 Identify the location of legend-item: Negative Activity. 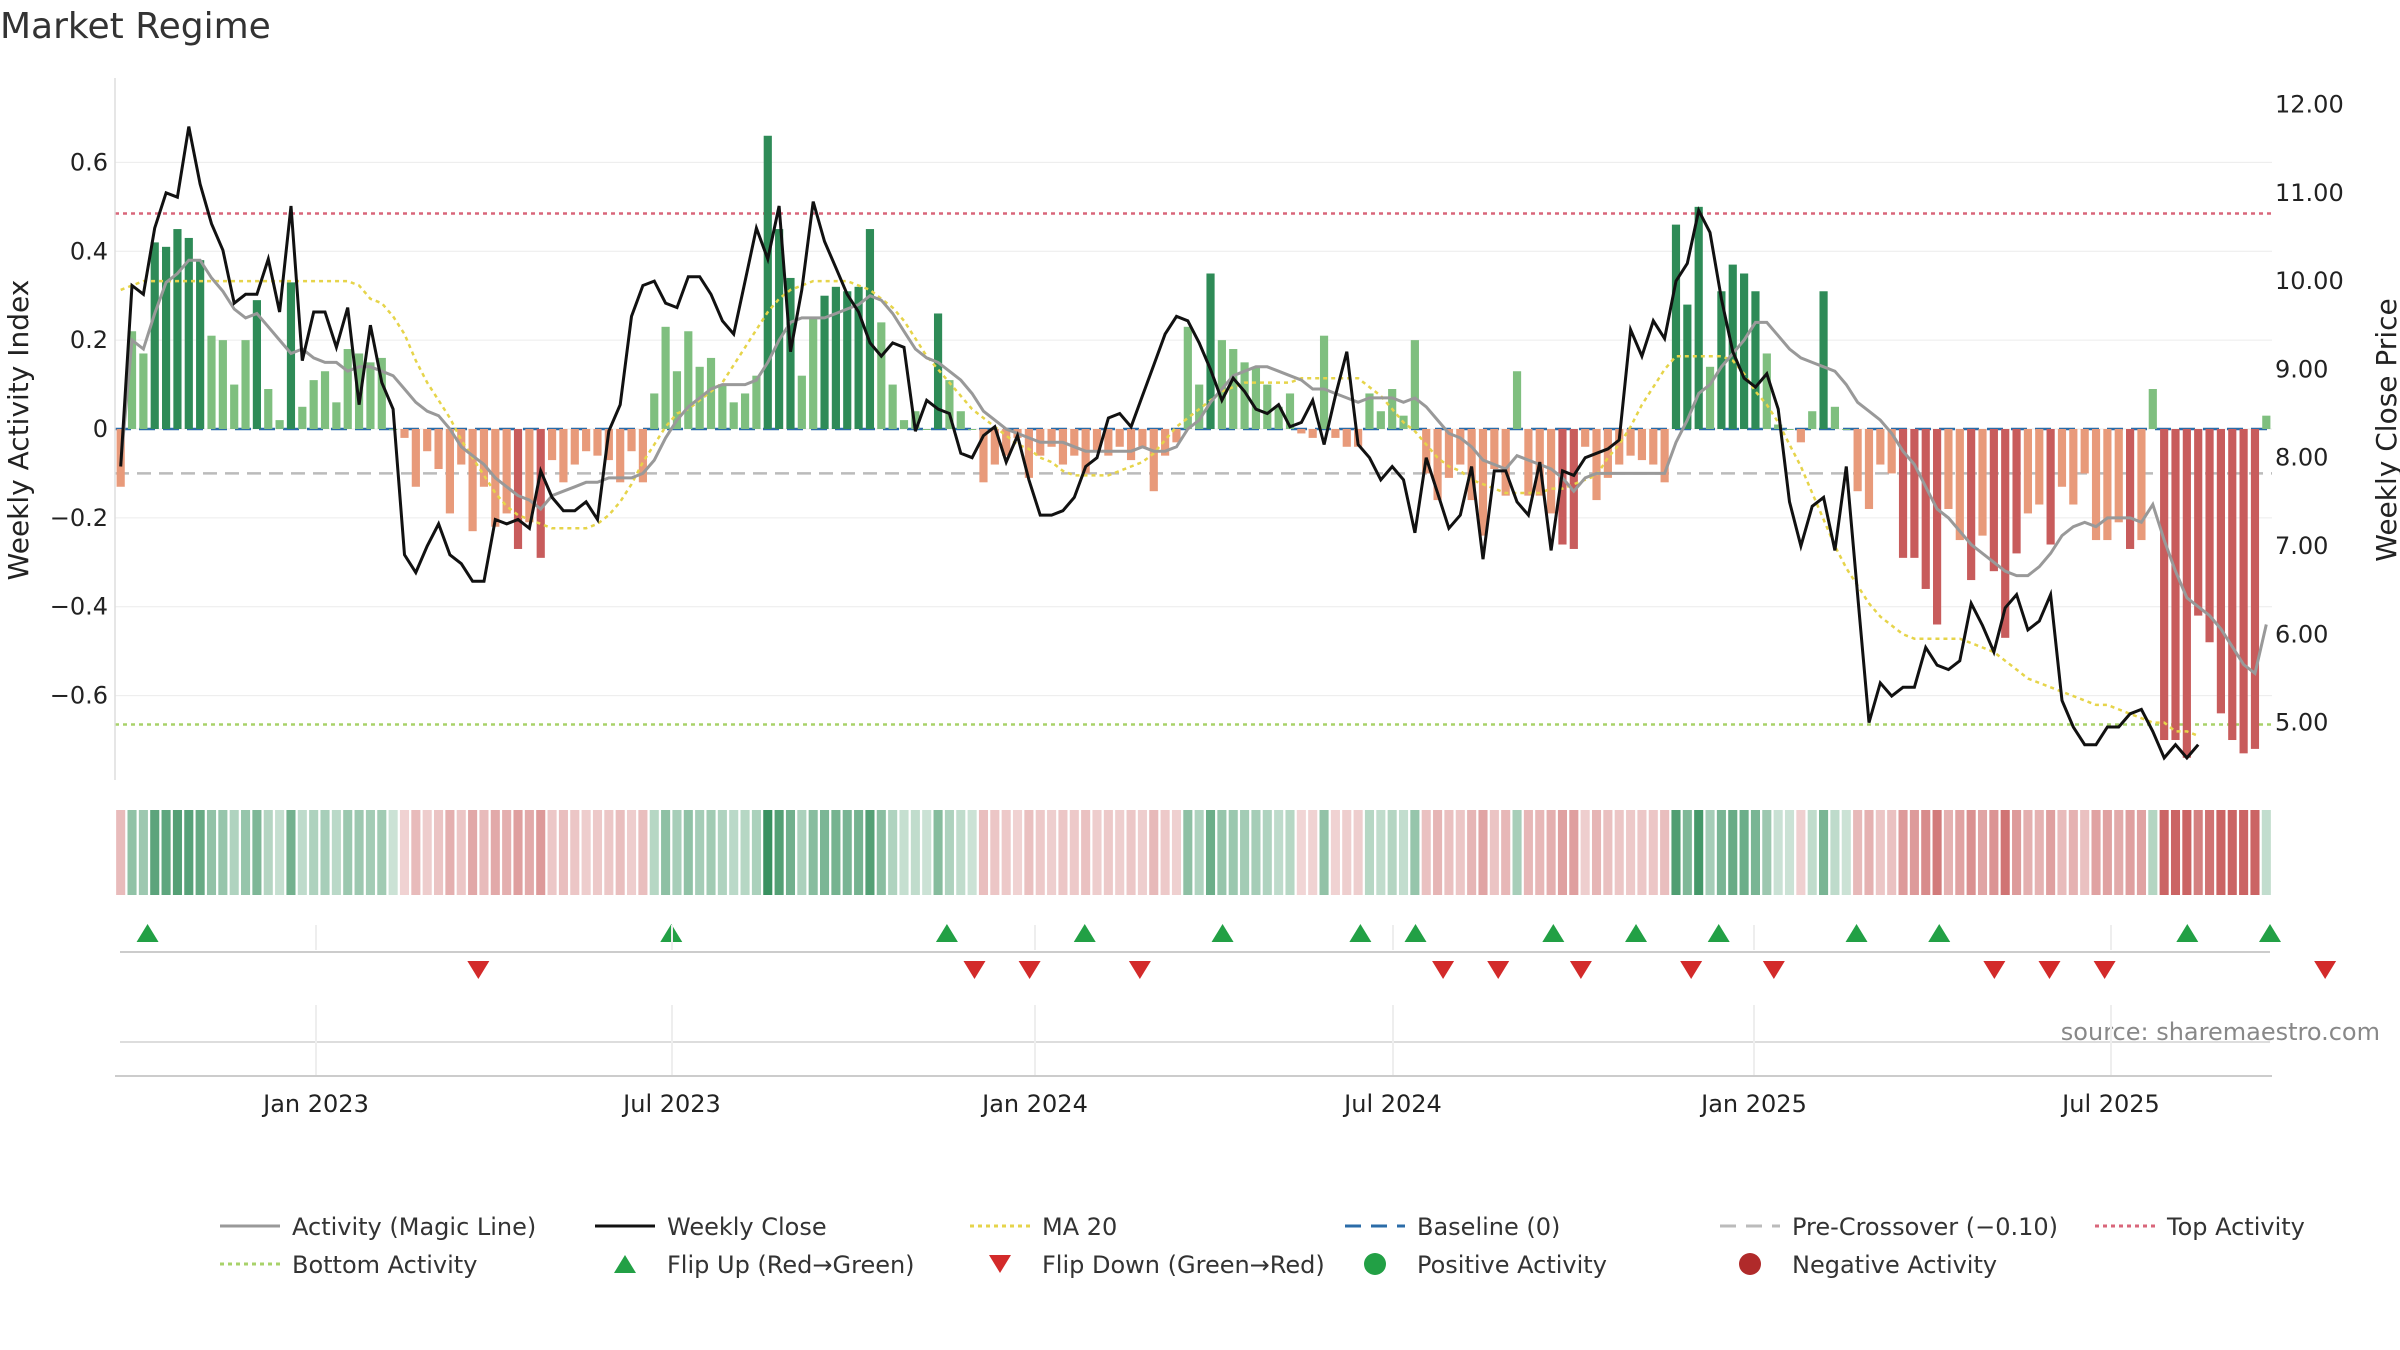
(1868, 1265).